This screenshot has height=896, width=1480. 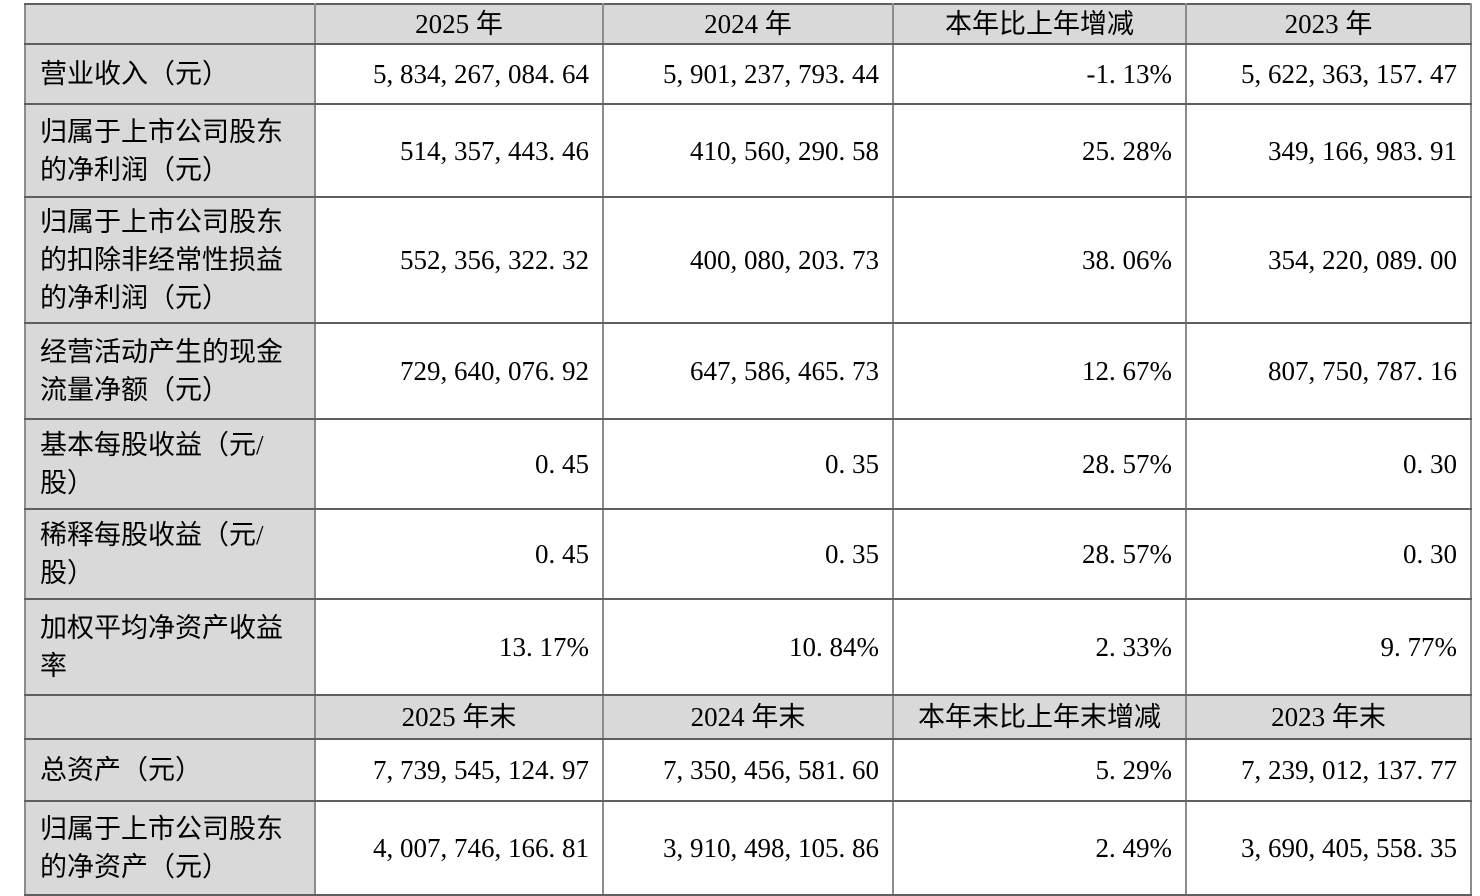 I want to click on header-2023: 2023 年, so click(x=1328, y=24).